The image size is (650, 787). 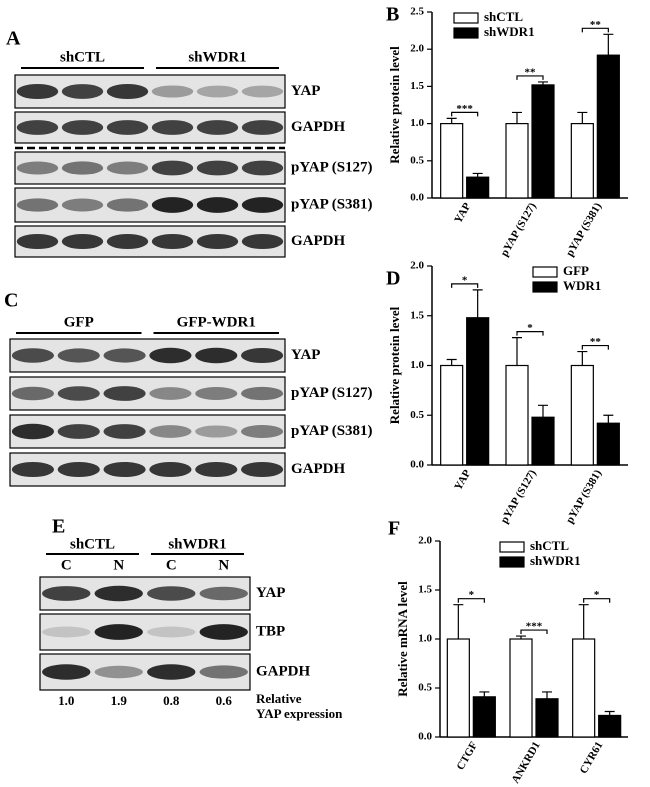 What do you see at coordinates (394, 105) in the screenshot?
I see `y-axis-label: Relative protein level` at bounding box center [394, 105].